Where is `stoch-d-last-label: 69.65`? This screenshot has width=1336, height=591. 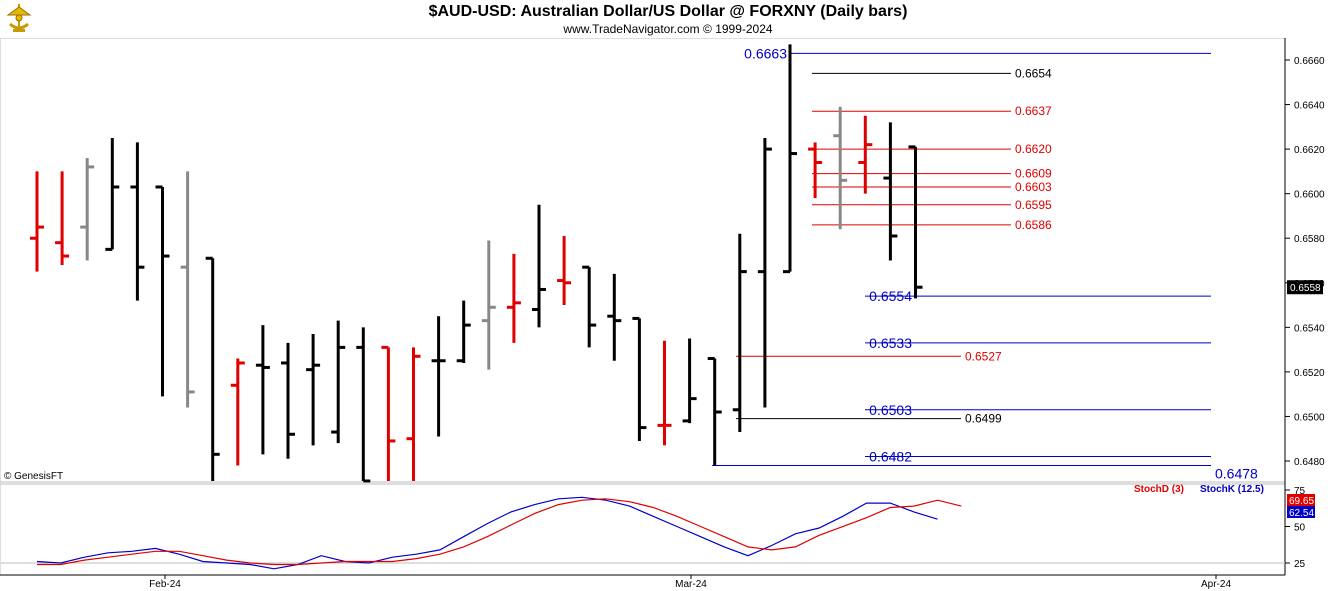 stoch-d-last-label: 69.65 is located at coordinates (1301, 501).